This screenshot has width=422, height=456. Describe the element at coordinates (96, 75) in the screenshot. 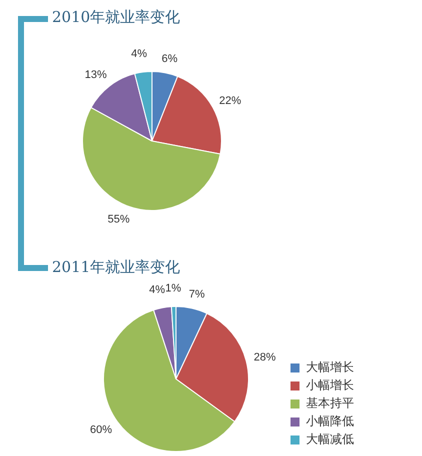

I see `data-label: 13%` at that location.